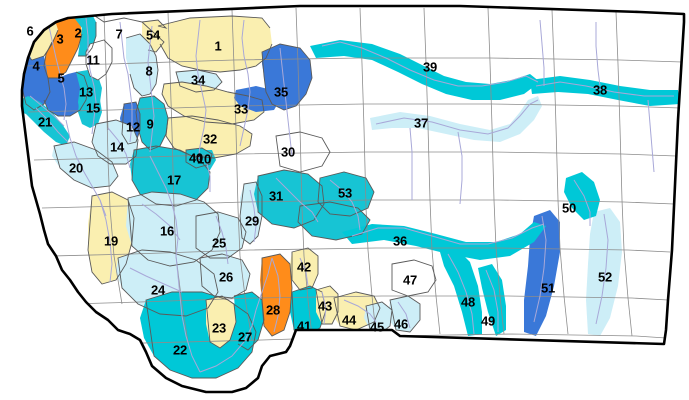 The image size is (689, 400). What do you see at coordinates (133, 127) in the screenshot?
I see `basin-label-12: 12` at bounding box center [133, 127].